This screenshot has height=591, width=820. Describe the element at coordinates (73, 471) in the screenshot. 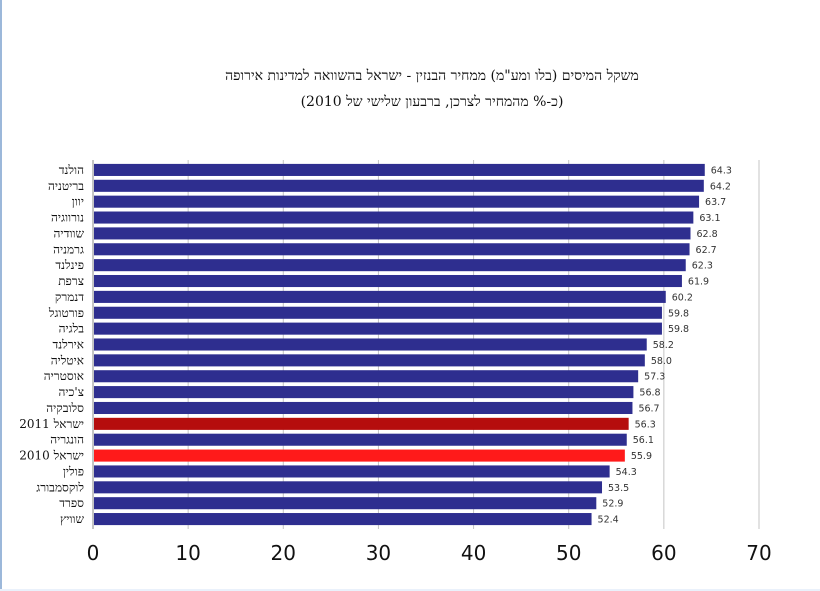

I see `category-label: פולין` at that location.